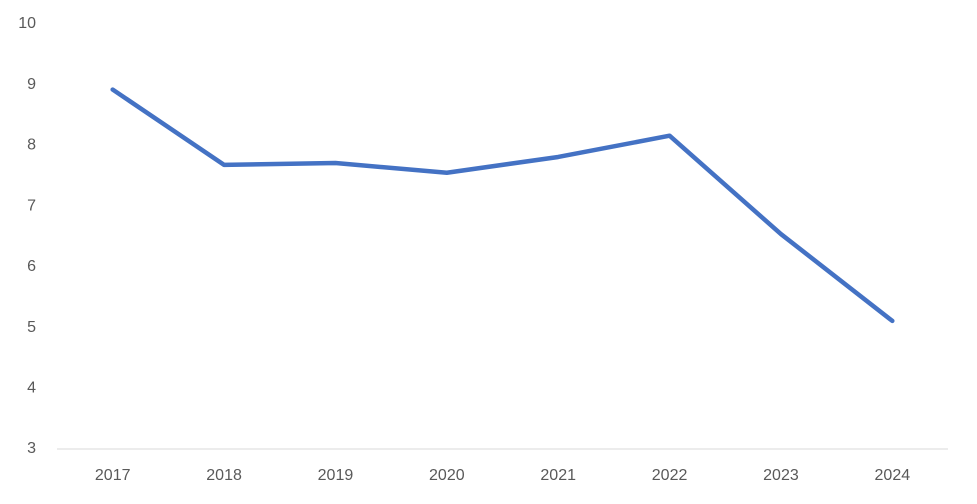 Image resolution: width=977 pixels, height=504 pixels. Describe the element at coordinates (31, 205) in the screenshot. I see `y-tick-label: 7` at that location.